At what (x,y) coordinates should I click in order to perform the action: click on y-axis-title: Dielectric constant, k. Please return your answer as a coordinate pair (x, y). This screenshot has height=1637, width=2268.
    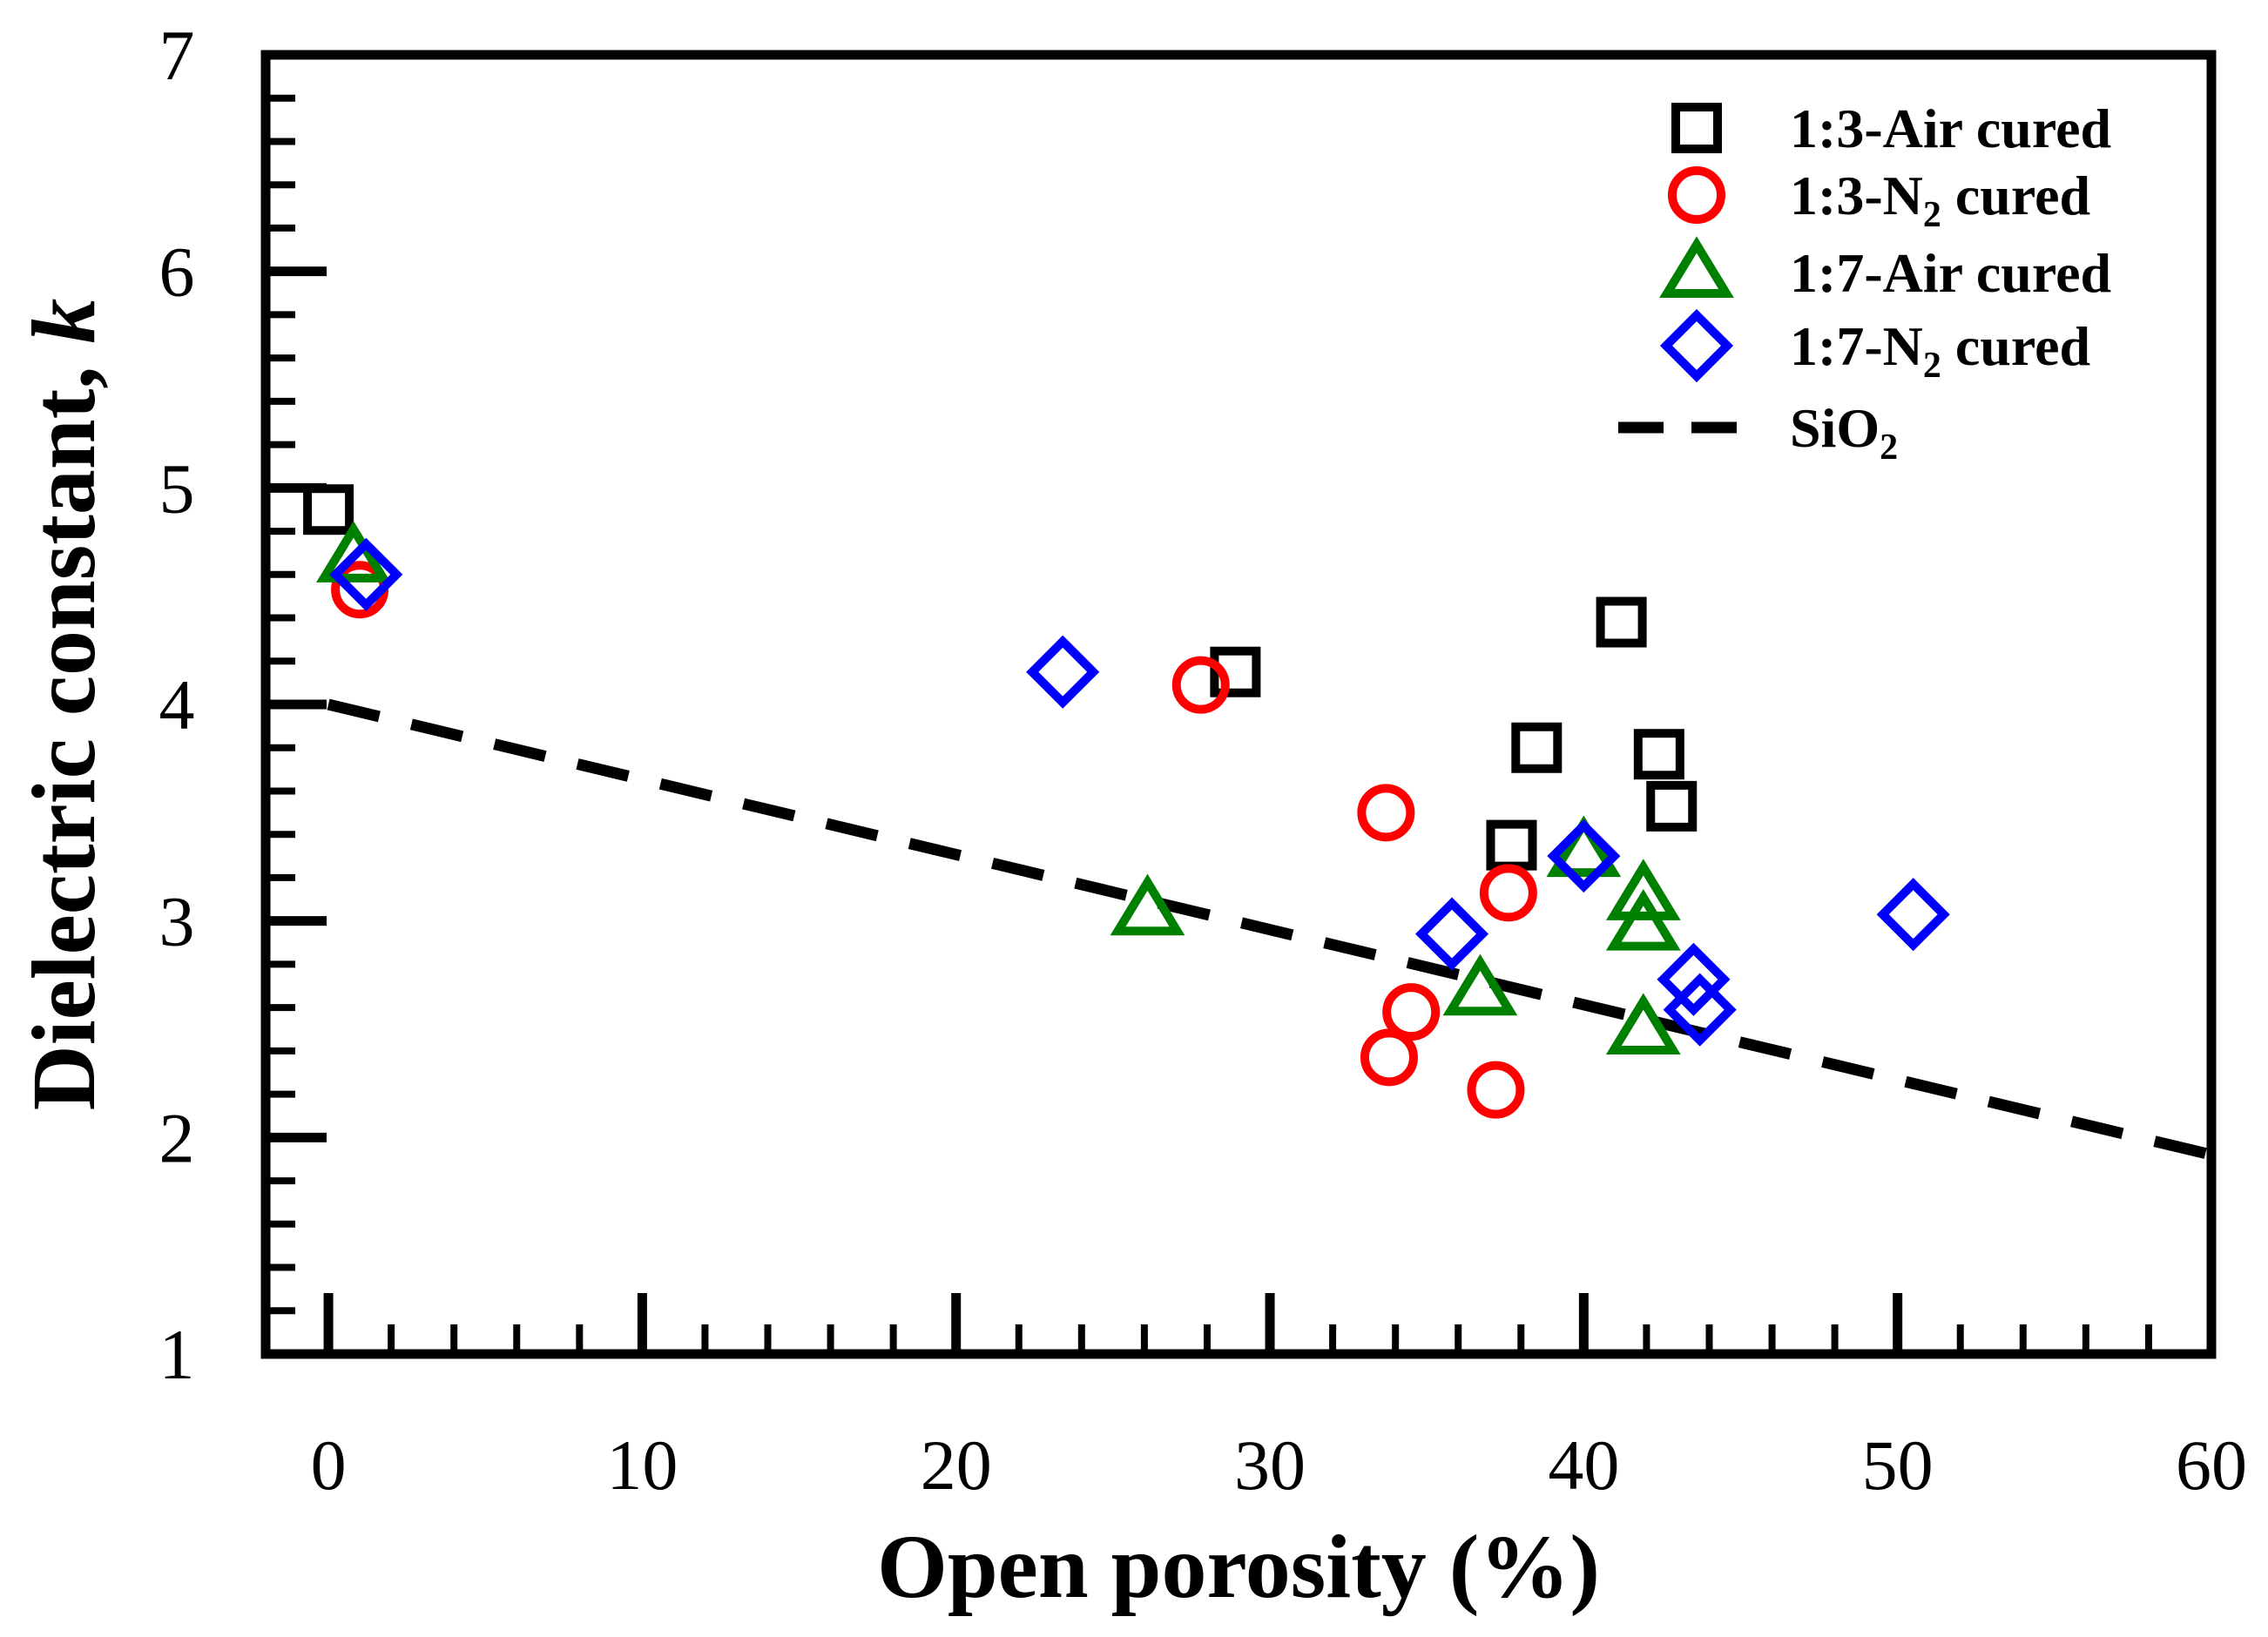
    Looking at the image, I should click on (64, 705).